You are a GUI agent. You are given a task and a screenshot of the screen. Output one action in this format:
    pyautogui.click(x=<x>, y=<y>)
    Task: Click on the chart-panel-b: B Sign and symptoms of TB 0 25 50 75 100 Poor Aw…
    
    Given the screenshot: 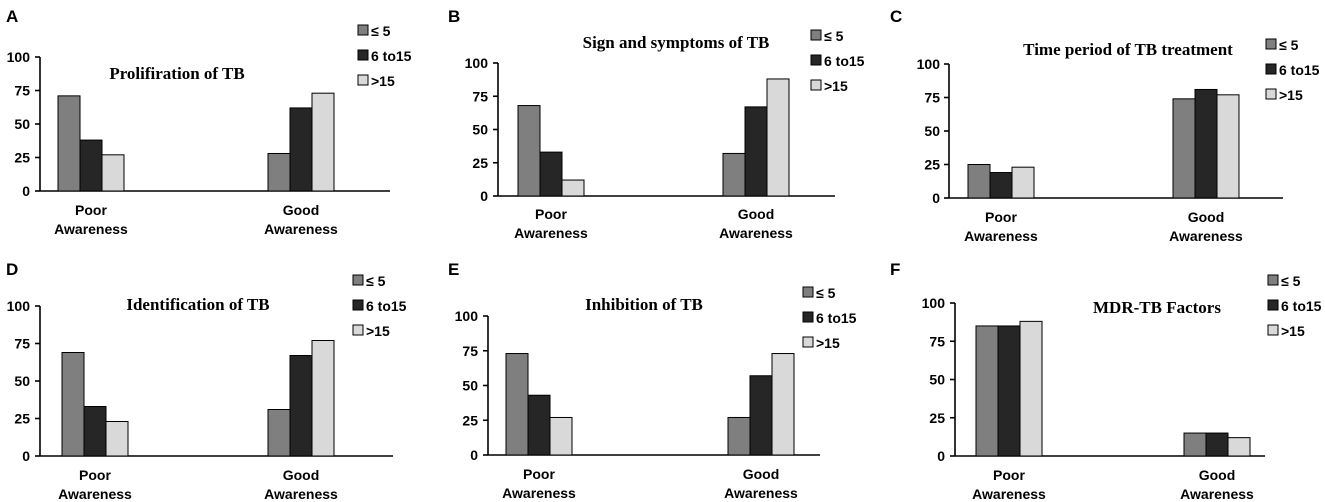 What is the action you would take?
    pyautogui.click(x=656, y=124)
    